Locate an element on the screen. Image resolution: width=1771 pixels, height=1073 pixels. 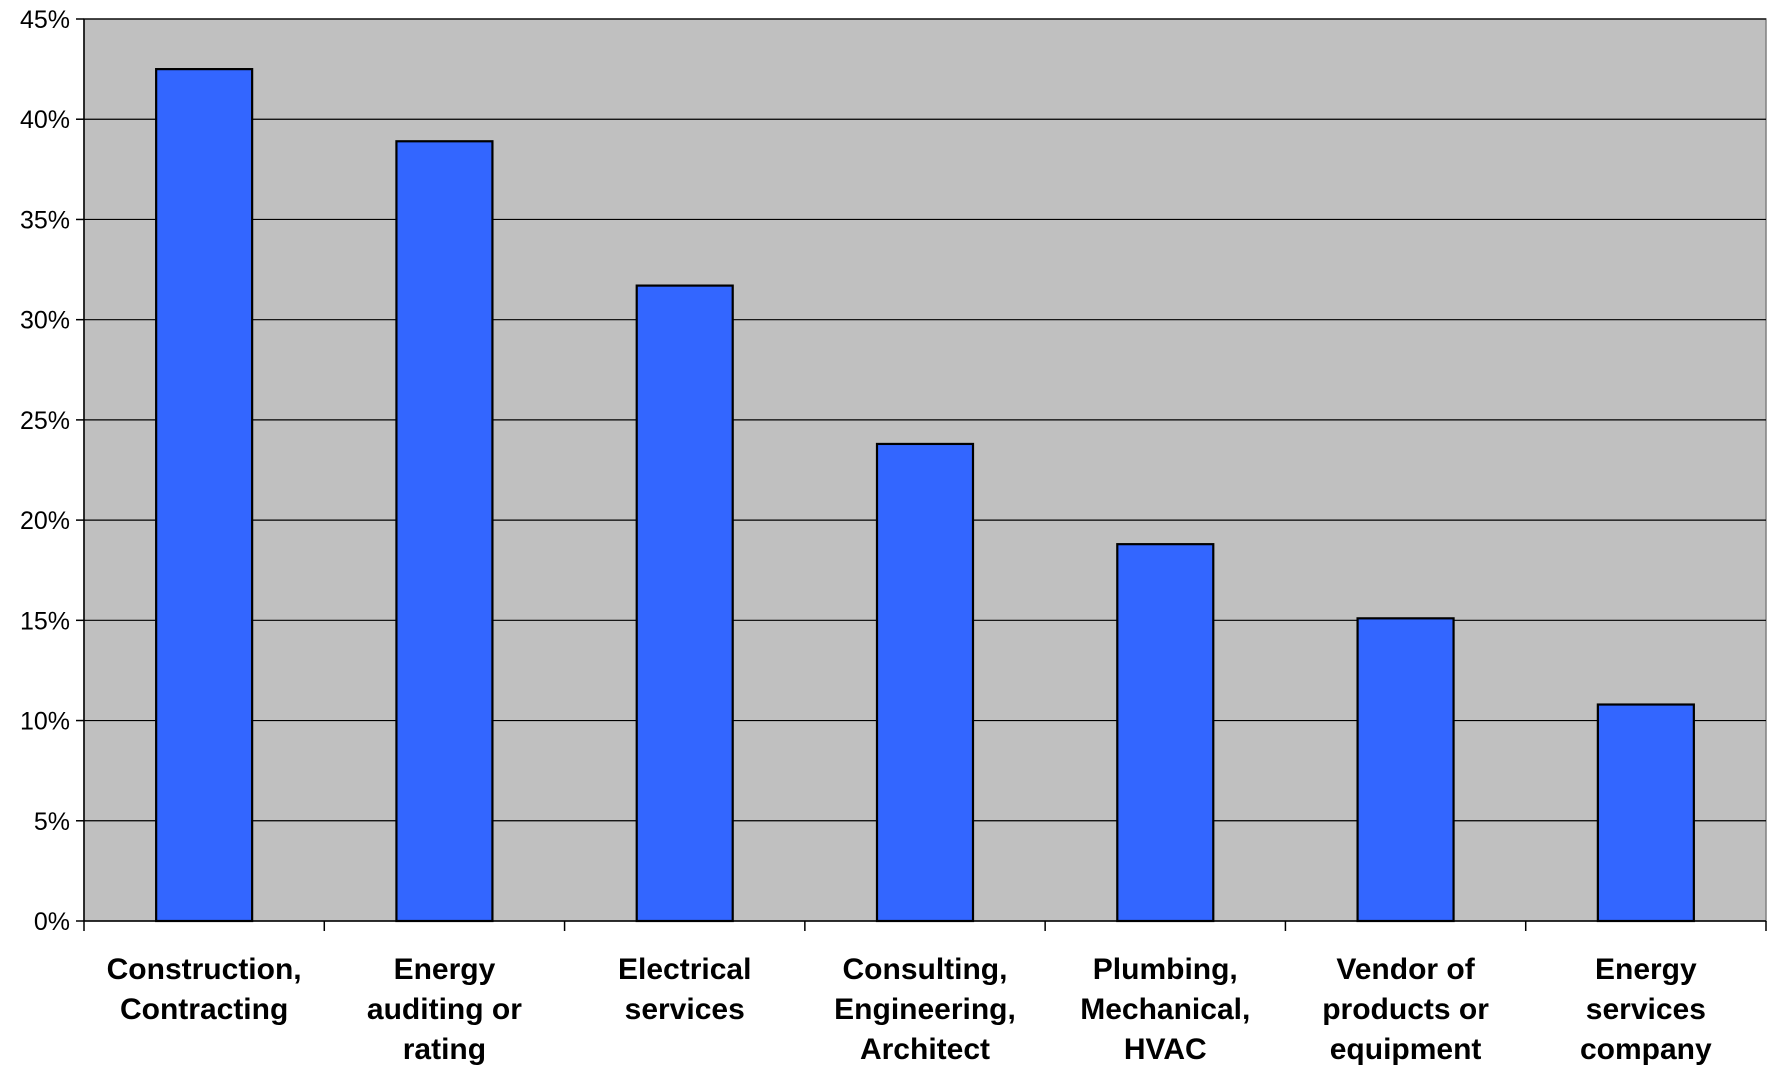
y-tick-label: 20% is located at coordinates (45, 521).